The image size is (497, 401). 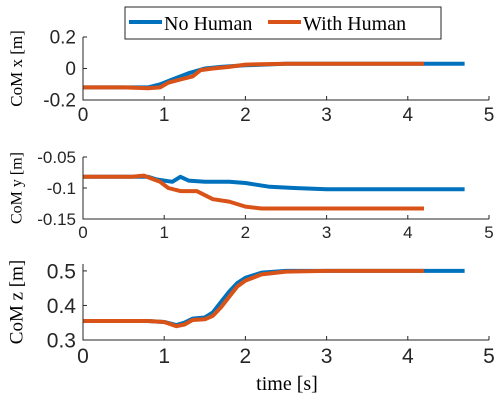 I want to click on x-tick-label-com-z: 2, so click(x=246, y=356).